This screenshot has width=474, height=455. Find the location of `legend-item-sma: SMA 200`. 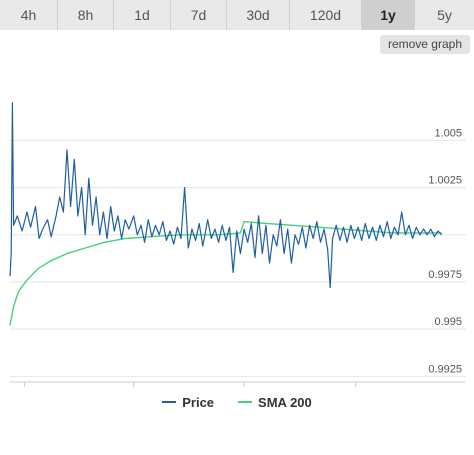

legend-item-sma: SMA 200 is located at coordinates (275, 402).